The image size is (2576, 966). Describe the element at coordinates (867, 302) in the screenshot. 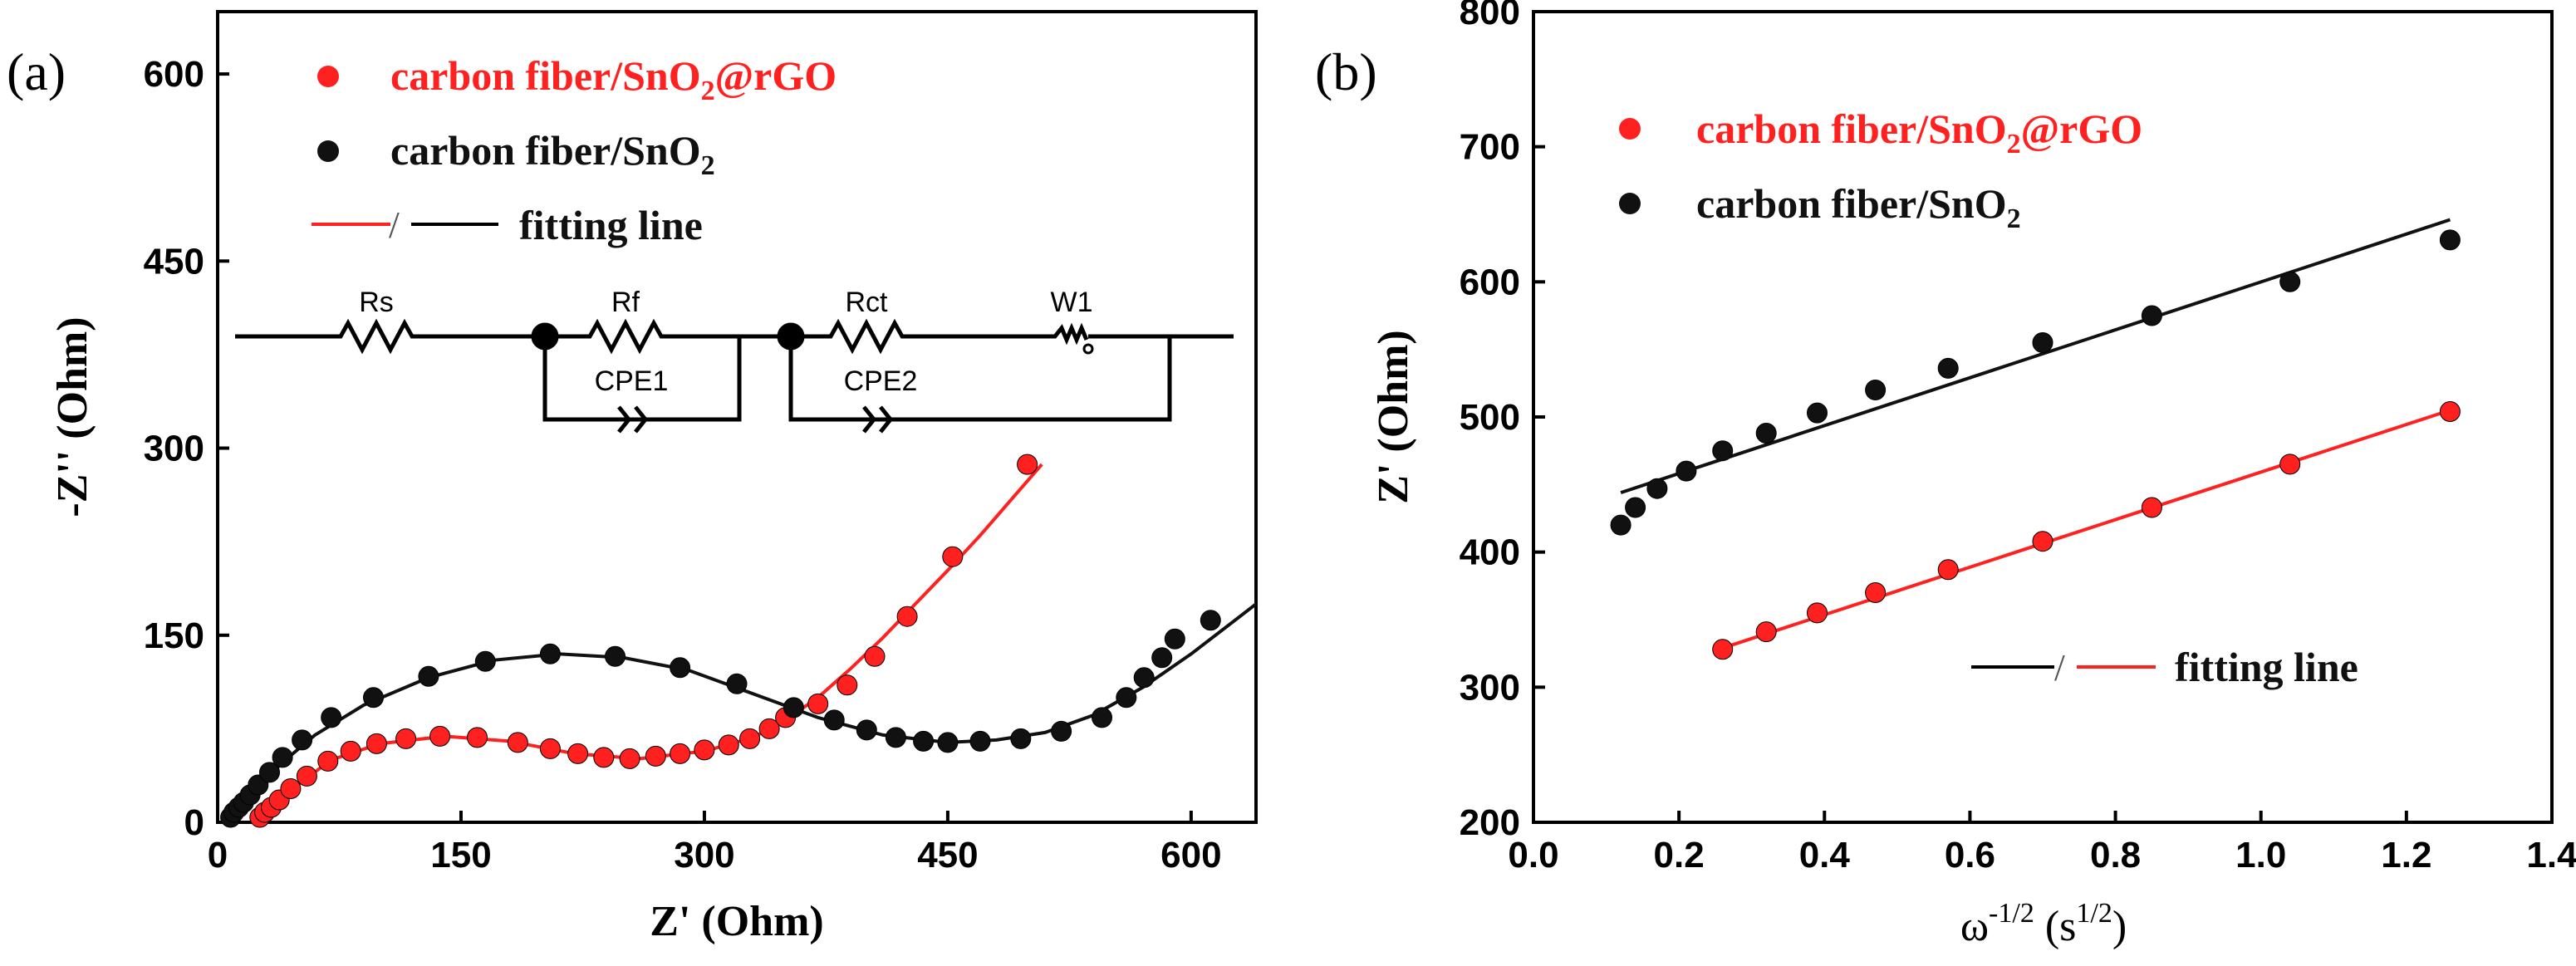

I see `label-rct: Rct` at that location.